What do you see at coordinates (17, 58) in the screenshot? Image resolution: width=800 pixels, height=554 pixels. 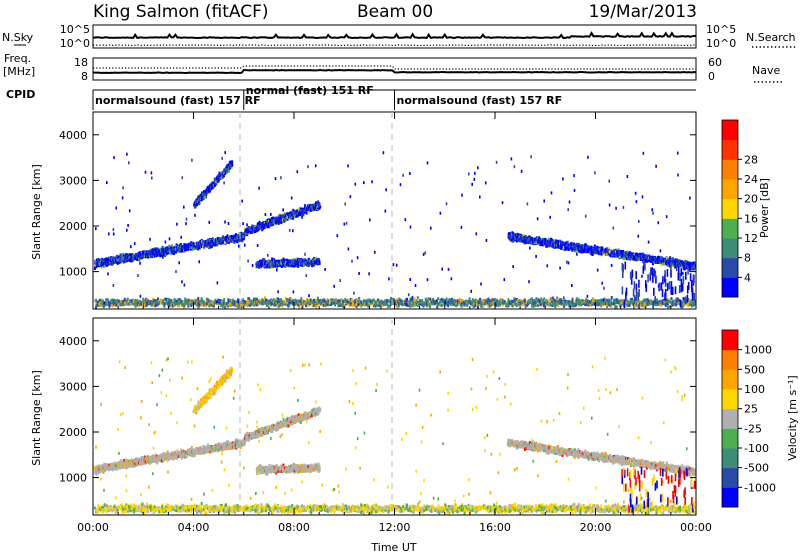 I see `freq-label: Freq.` at bounding box center [17, 58].